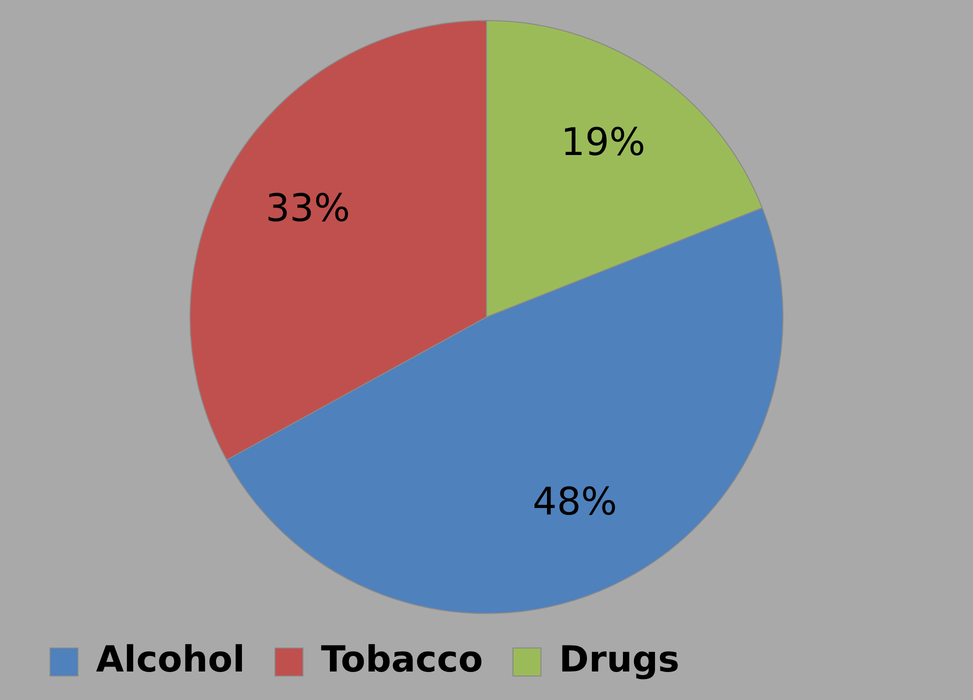 Image resolution: width=973 pixels, height=700 pixels. What do you see at coordinates (603, 142) in the screenshot?
I see `data-label: 19%` at bounding box center [603, 142].